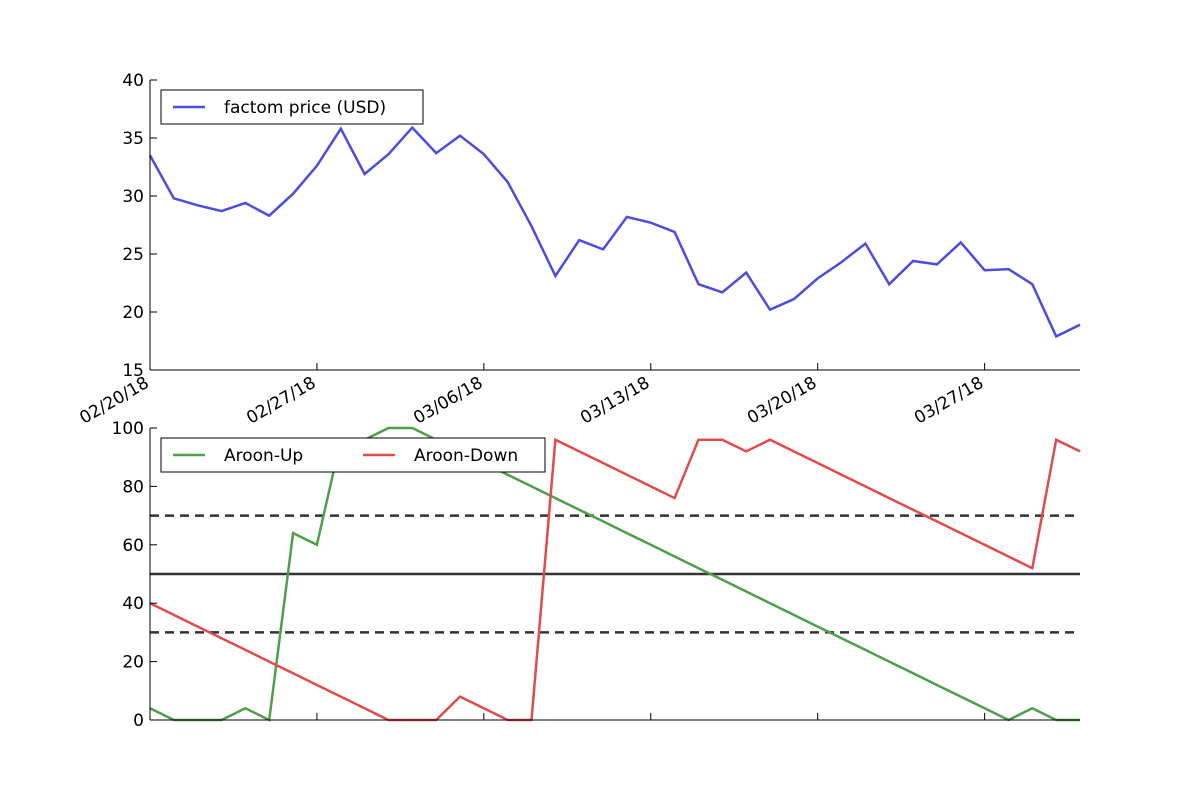 Image resolution: width=1200 pixels, height=804 pixels. I want to click on y-tick-label-1-2: 40, so click(133, 604).